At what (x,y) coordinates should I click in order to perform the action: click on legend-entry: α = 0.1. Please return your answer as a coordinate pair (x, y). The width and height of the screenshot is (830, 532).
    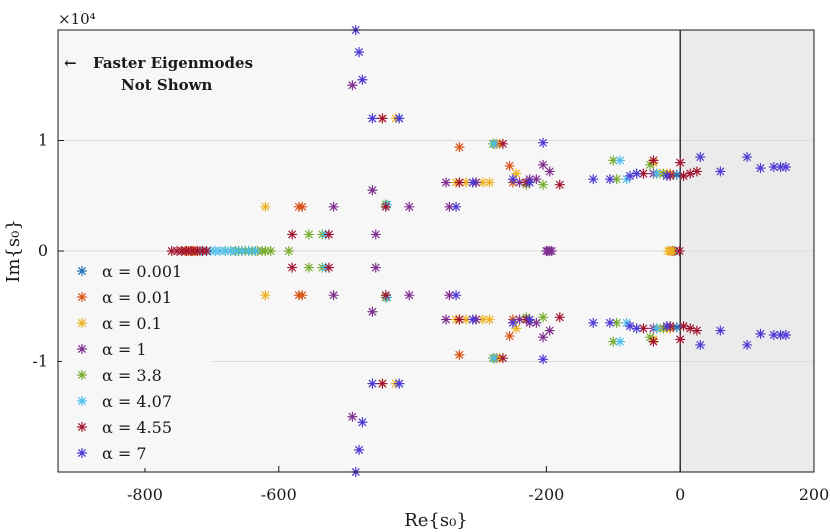
    Looking at the image, I should click on (132, 323).